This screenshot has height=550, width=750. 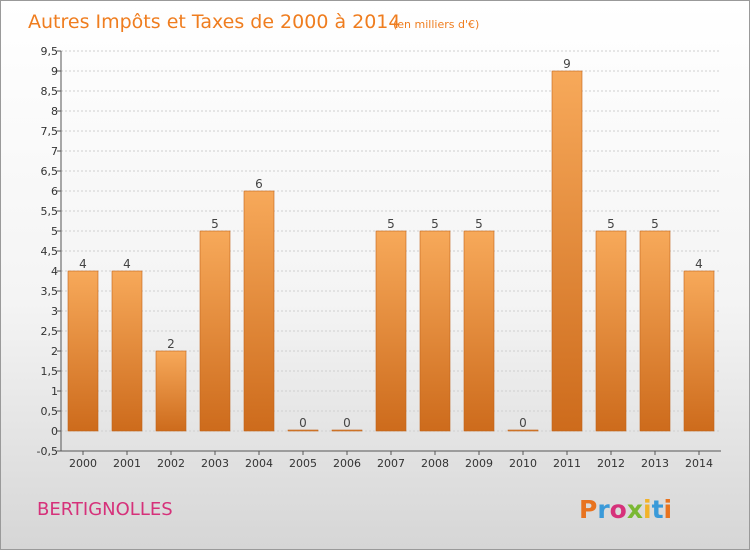 I want to click on y-tick-label: 3,5, so click(x=50, y=291).